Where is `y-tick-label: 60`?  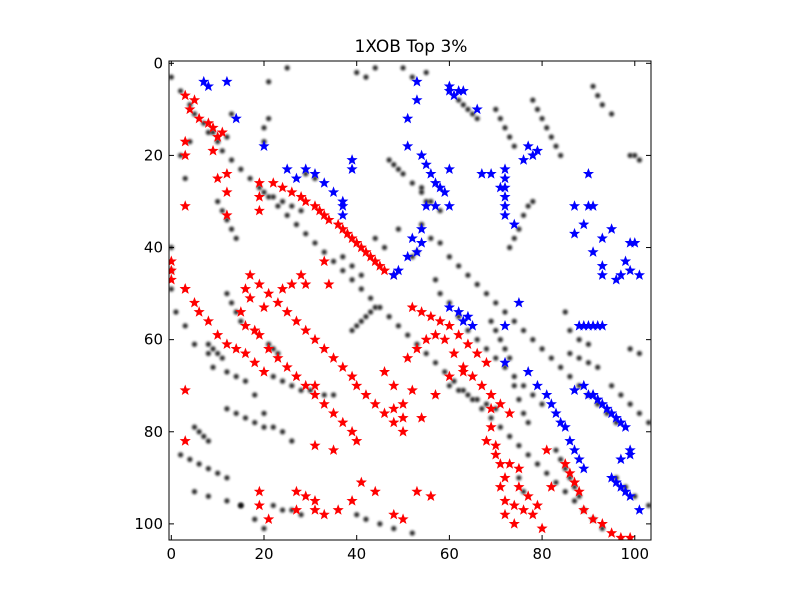 y-tick-label: 60 is located at coordinates (153, 340).